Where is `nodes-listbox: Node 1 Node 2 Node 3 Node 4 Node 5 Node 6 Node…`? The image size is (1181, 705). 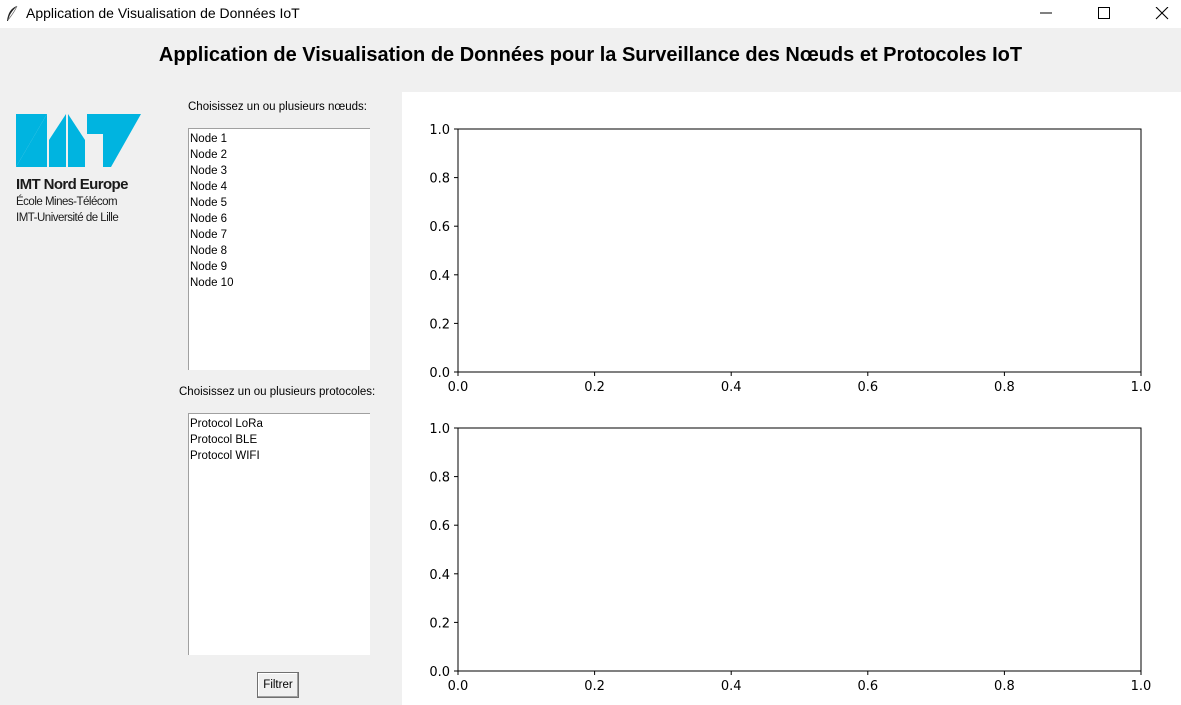
nodes-listbox: Node 1 Node 2 Node 3 Node 4 Node 5 Node 6 Node… is located at coordinates (279, 249).